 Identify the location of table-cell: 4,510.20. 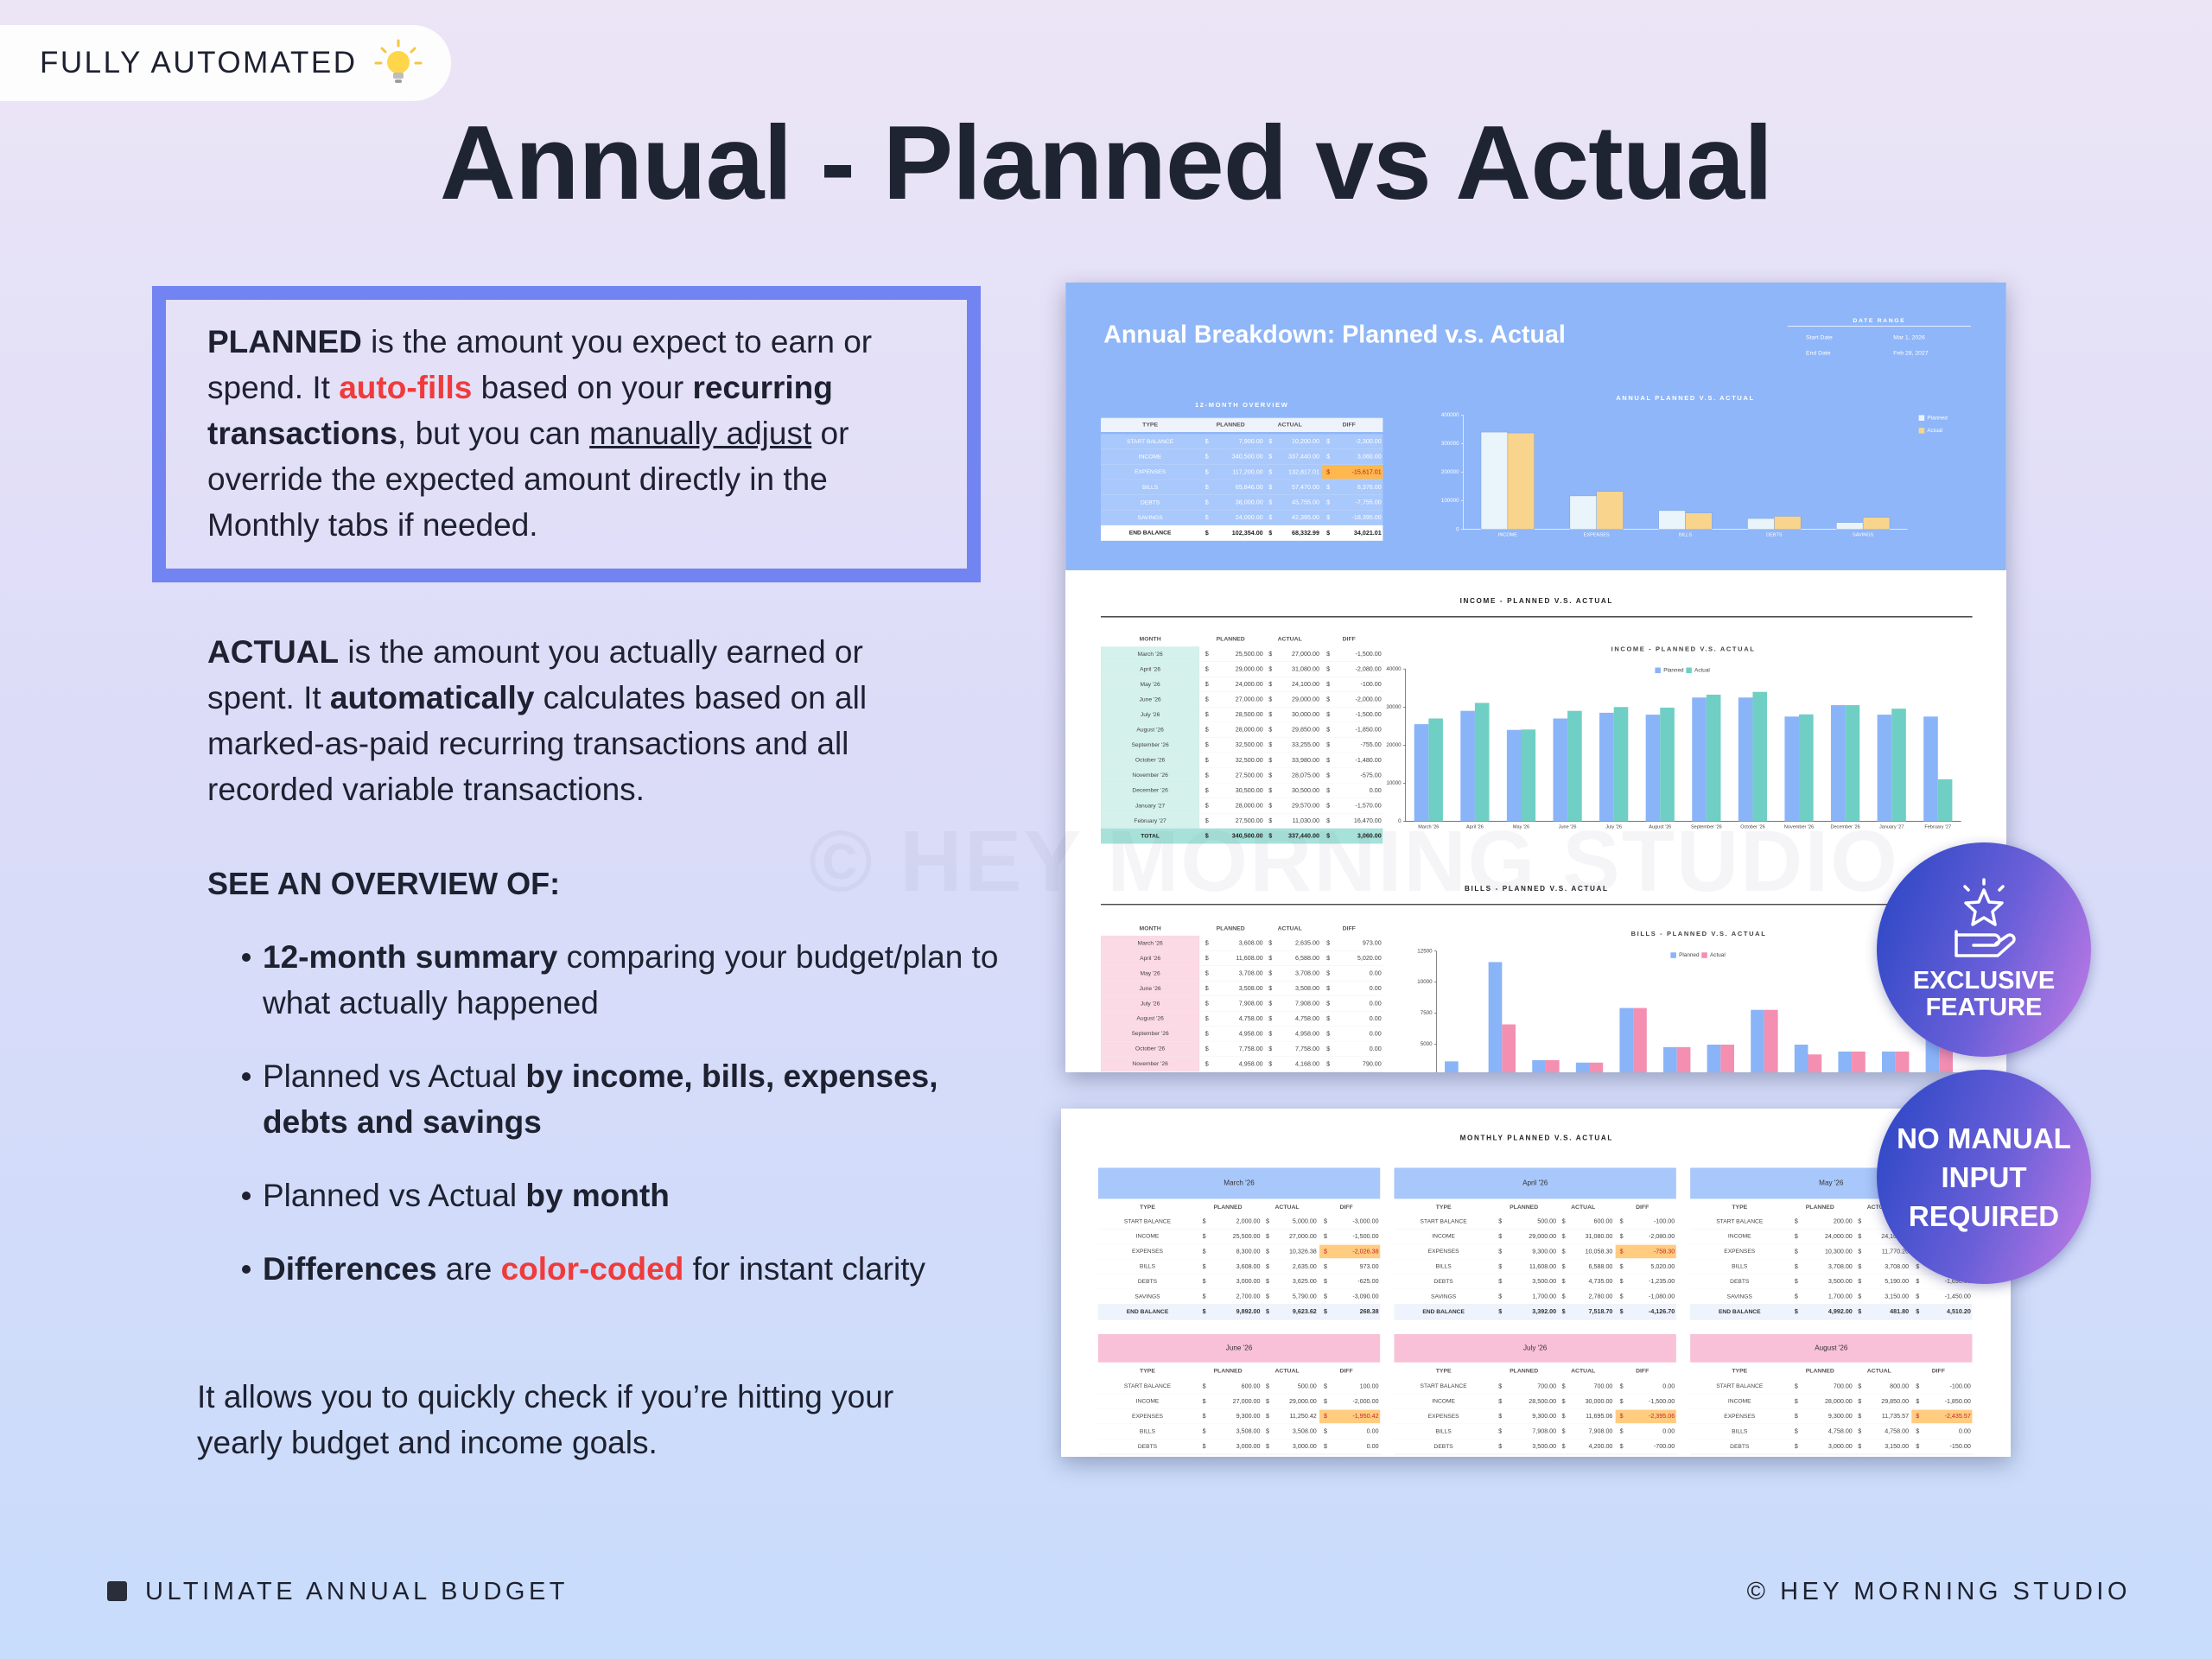
(1959, 1311).